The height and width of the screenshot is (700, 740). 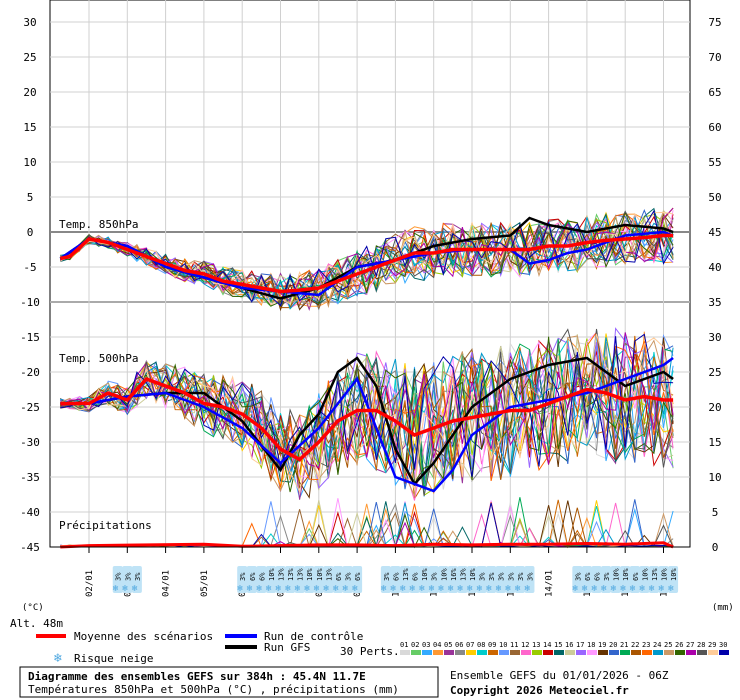 I want to click on pert-number: 19, so click(x=602, y=645).